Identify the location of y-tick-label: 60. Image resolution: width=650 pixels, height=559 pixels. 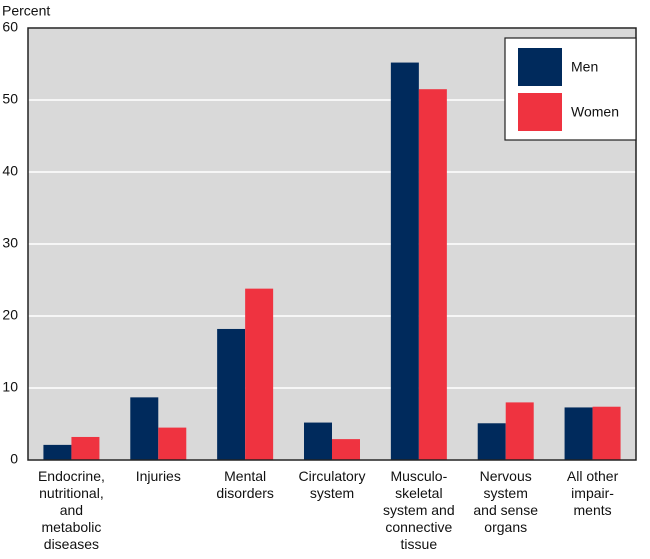
(10, 27).